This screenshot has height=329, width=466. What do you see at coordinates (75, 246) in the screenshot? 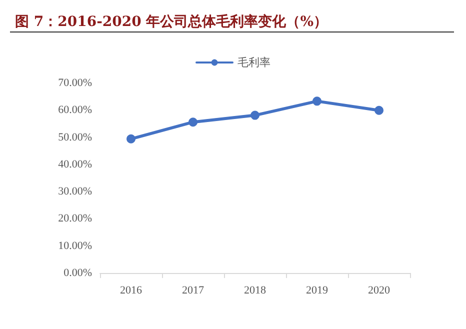
I see `y-tick-label: 10.00%` at bounding box center [75, 246].